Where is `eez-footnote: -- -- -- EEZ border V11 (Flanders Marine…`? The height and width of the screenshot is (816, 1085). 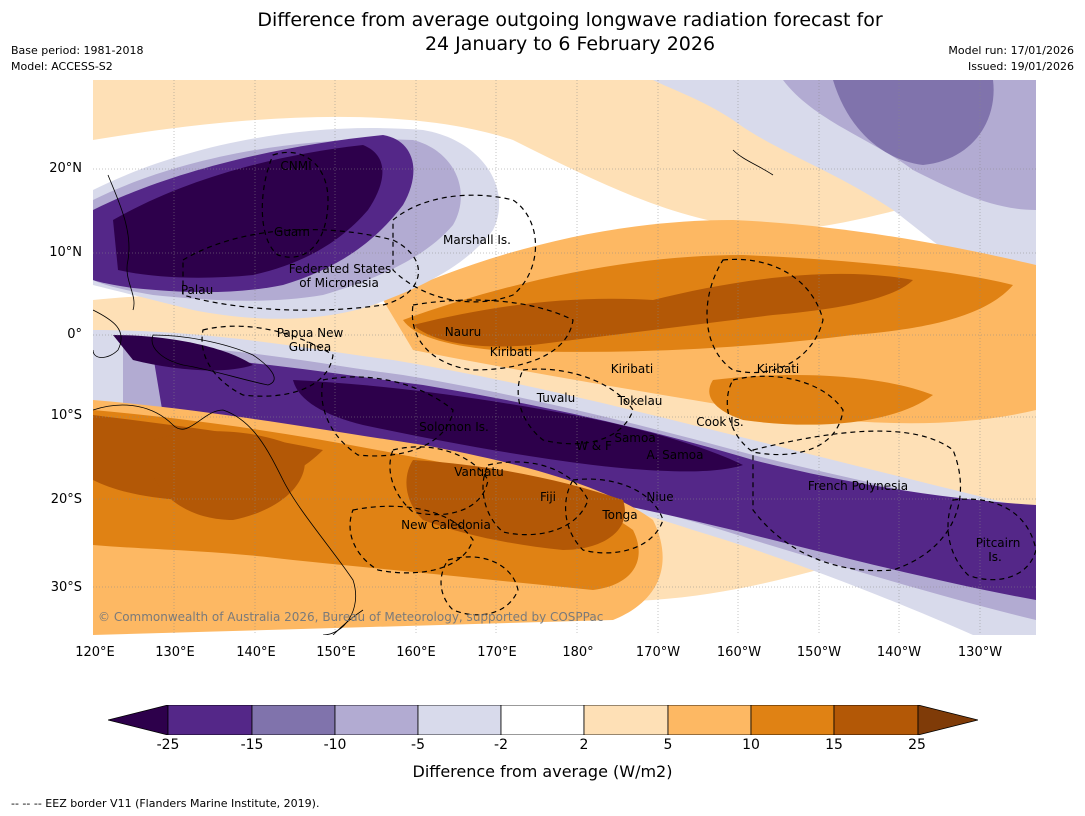 eez-footnote: -- -- -- EEZ border V11 (Flanders Marine… is located at coordinates (165, 803).